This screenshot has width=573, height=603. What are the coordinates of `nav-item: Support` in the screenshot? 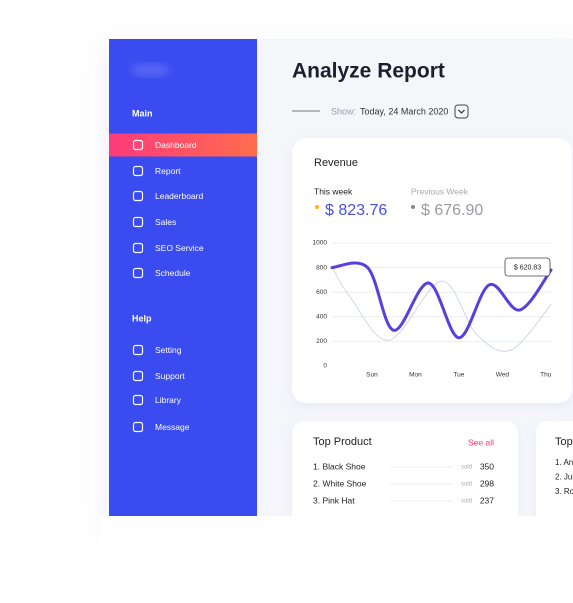 It's located at (170, 376).